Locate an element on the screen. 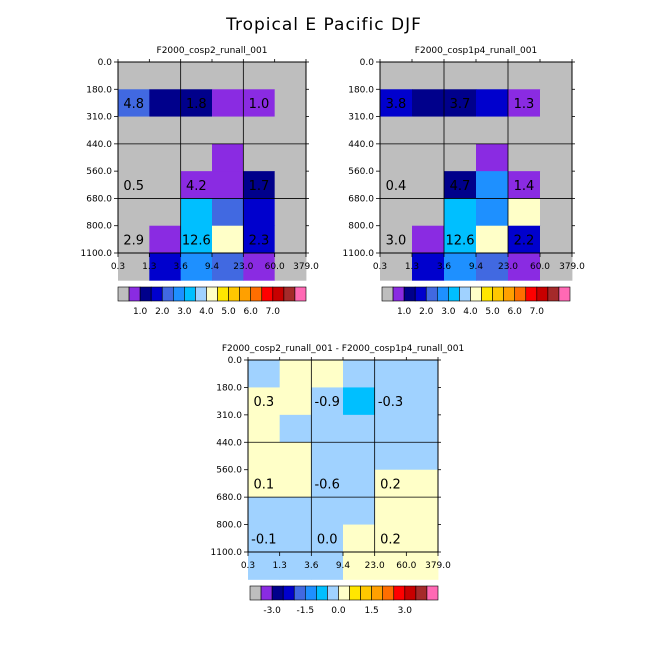  cell-value-label: 3.7 is located at coordinates (460, 104).